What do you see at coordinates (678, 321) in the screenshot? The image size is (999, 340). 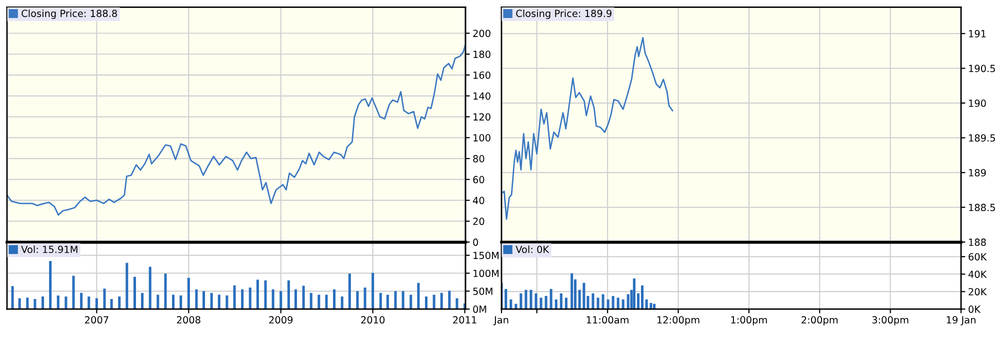 I see `x-tick-label: 12:00pm` at bounding box center [678, 321].